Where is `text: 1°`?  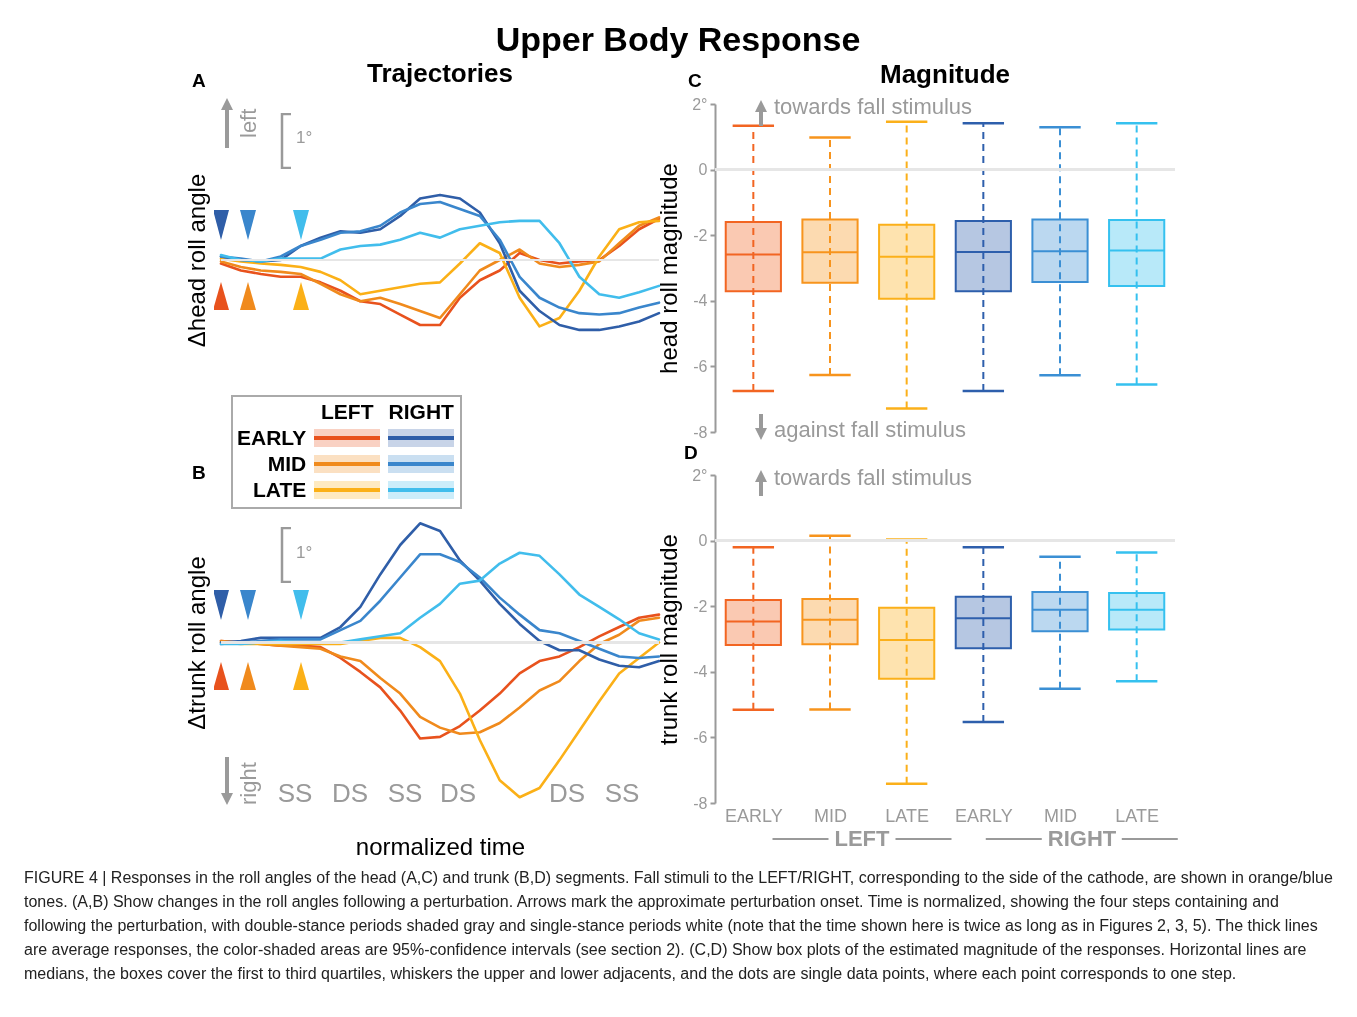 text: 1° is located at coordinates (304, 138).